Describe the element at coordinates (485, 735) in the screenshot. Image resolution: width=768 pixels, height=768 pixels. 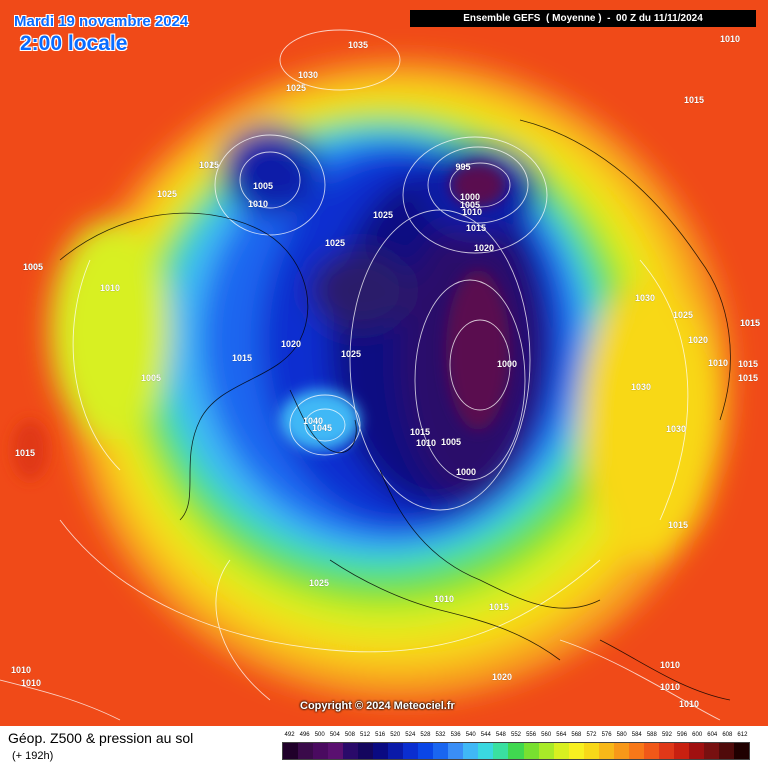
I see `legend-tick-label: 544` at that location.